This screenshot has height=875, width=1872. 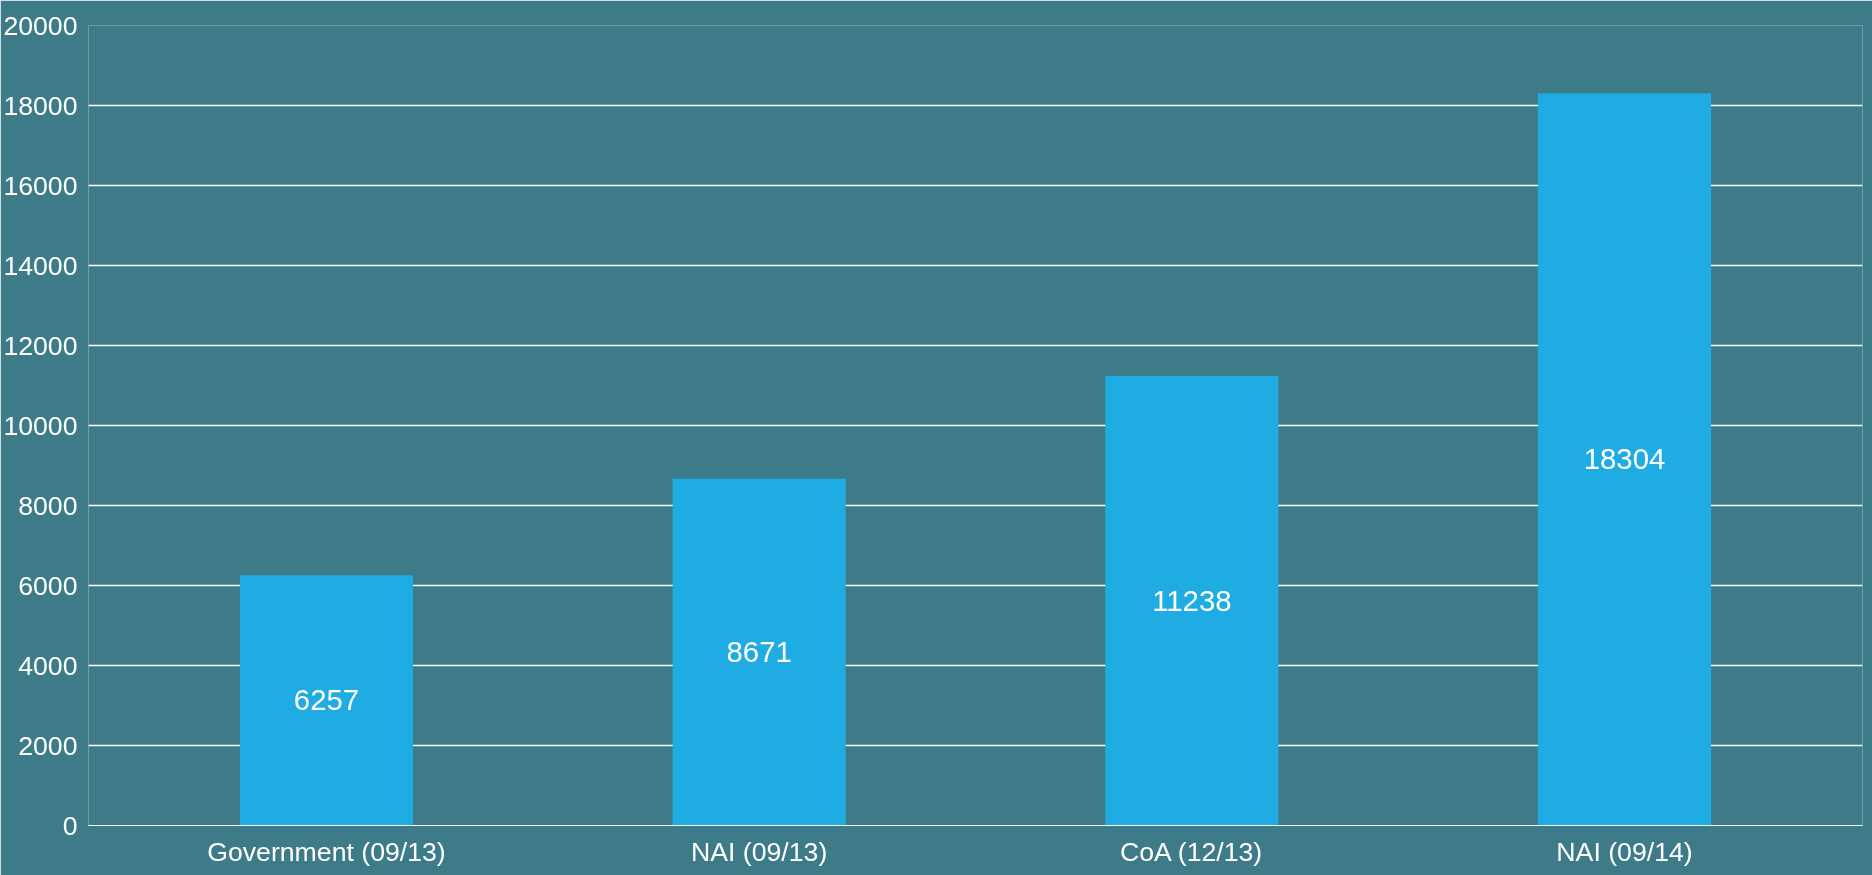 I want to click on y-tick-label: 12000, so click(x=40, y=345).